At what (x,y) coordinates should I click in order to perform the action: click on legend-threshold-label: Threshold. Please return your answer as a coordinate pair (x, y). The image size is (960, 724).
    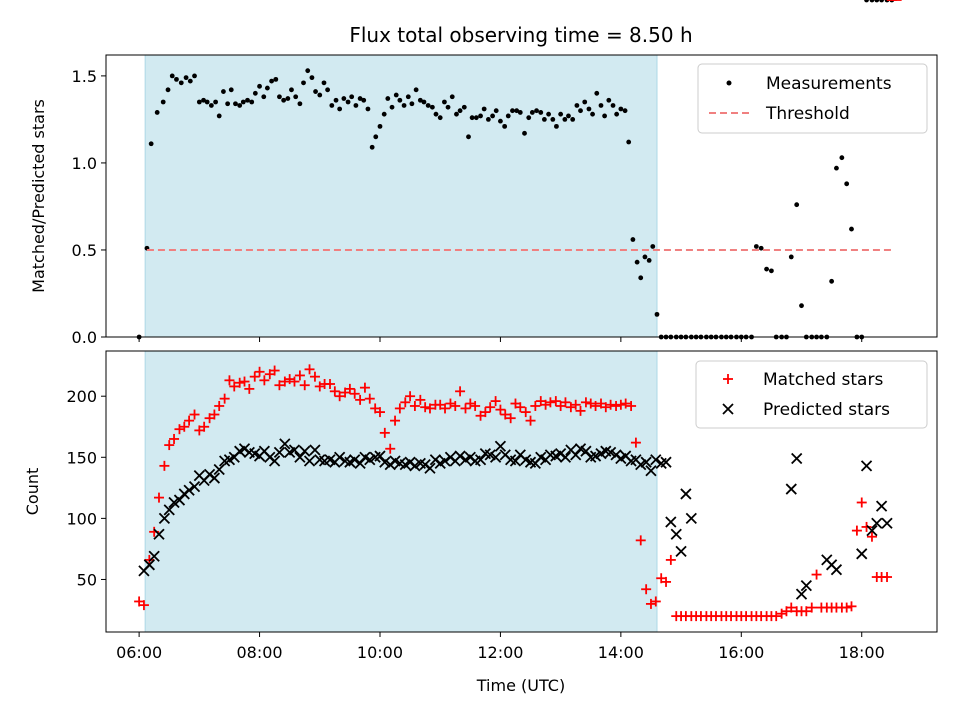
    Looking at the image, I should click on (807, 114).